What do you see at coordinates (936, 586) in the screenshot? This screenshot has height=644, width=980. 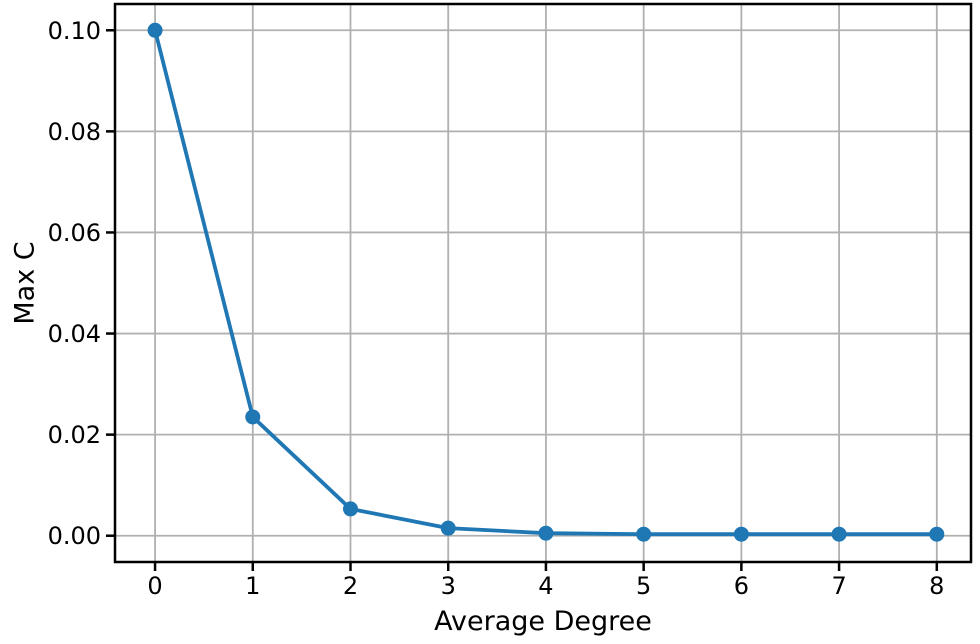 I see `x-tick-label: 8` at bounding box center [936, 586].